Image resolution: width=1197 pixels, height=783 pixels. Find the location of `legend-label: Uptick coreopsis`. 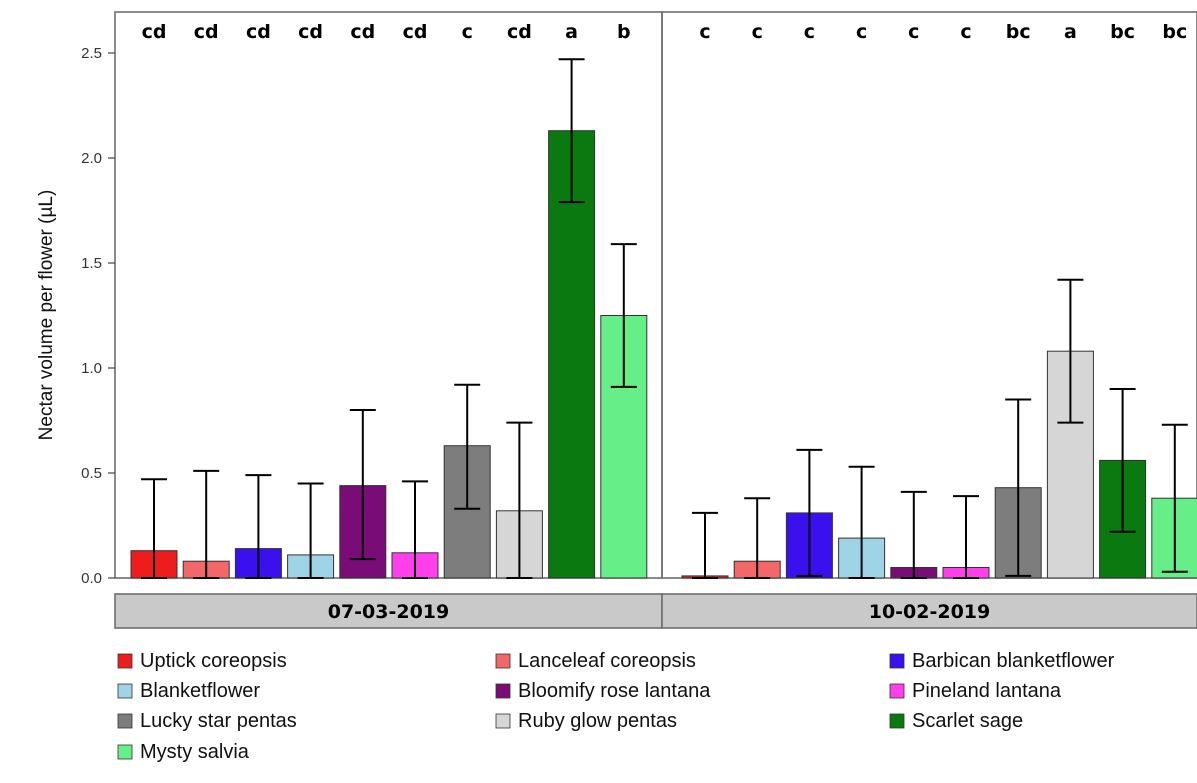

legend-label: Uptick coreopsis is located at coordinates (213, 661).